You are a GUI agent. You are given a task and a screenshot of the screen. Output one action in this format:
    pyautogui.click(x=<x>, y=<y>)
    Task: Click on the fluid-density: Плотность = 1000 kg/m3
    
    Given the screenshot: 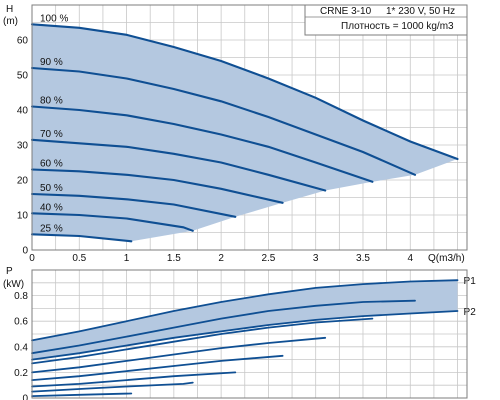 What is the action you would take?
    pyautogui.click(x=397, y=26)
    